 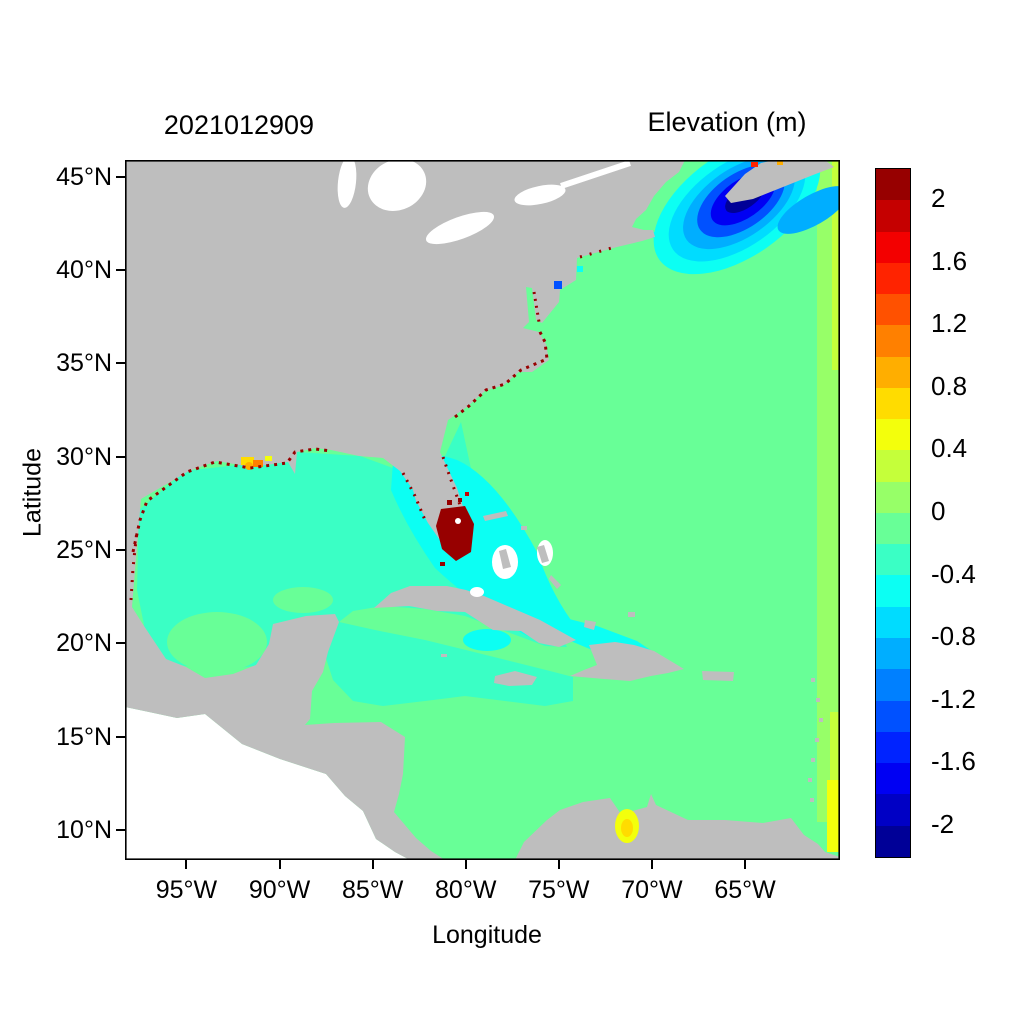 I want to click on colorbar, so click(x=893, y=513).